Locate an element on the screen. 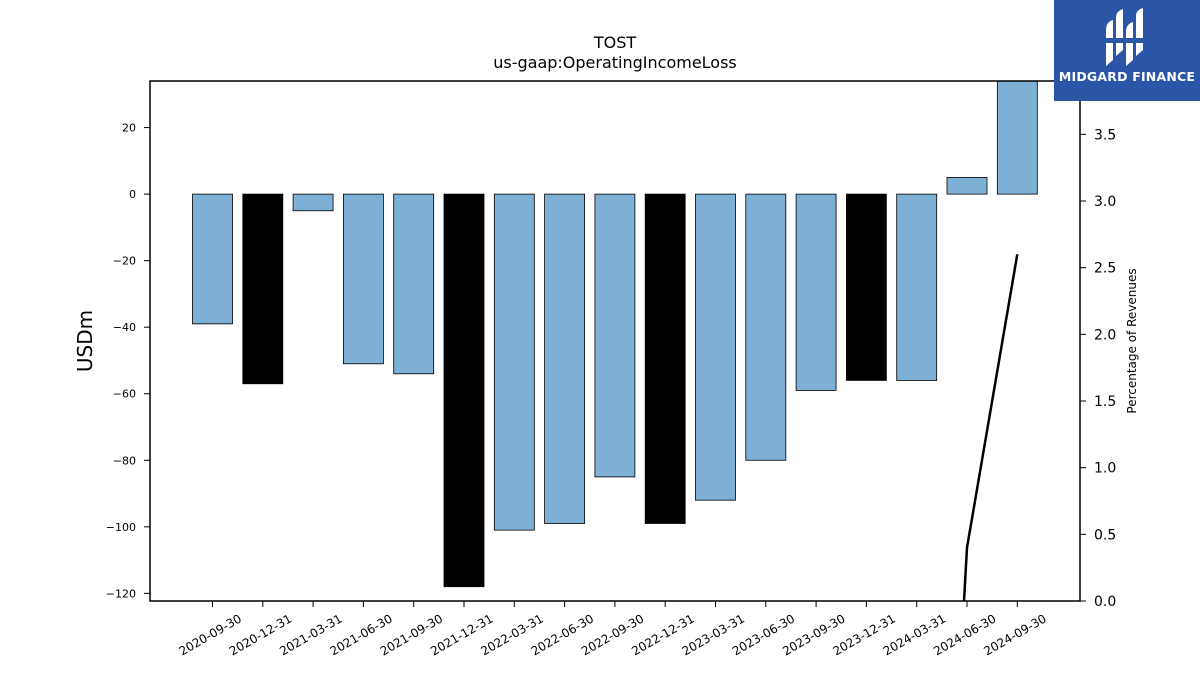  y2-axis-label: Percentage of Revenues is located at coordinates (1132, 340).